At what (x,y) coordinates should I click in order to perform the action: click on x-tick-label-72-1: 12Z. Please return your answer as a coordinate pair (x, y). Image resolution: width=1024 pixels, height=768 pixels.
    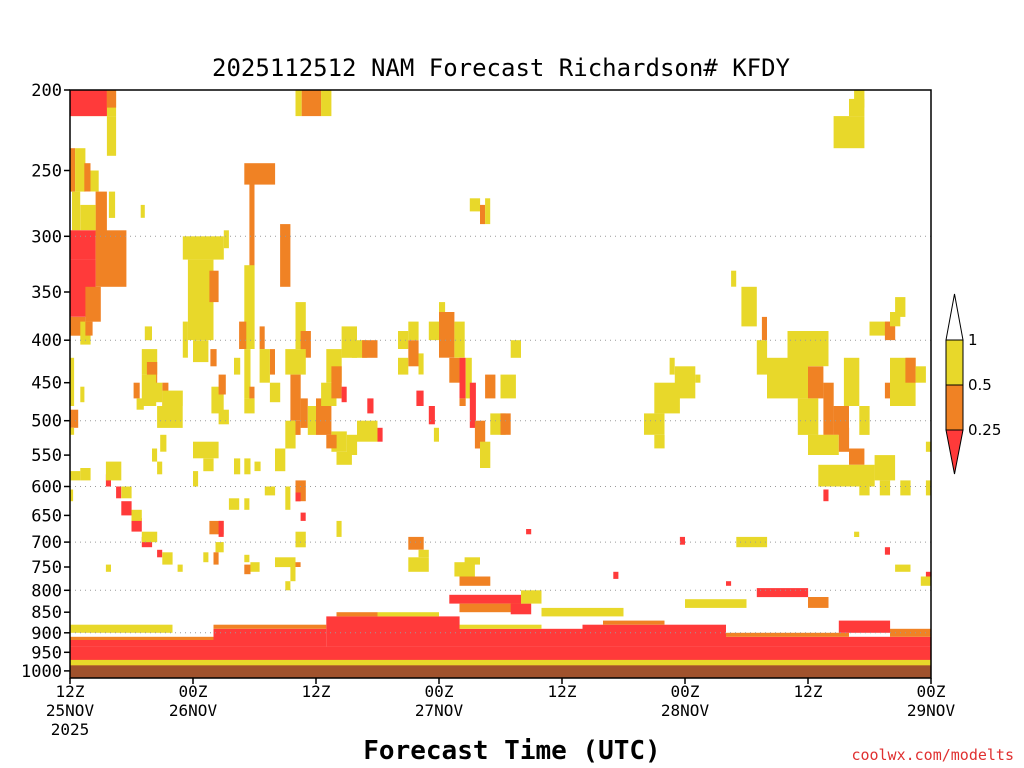
    Looking at the image, I should click on (808, 691).